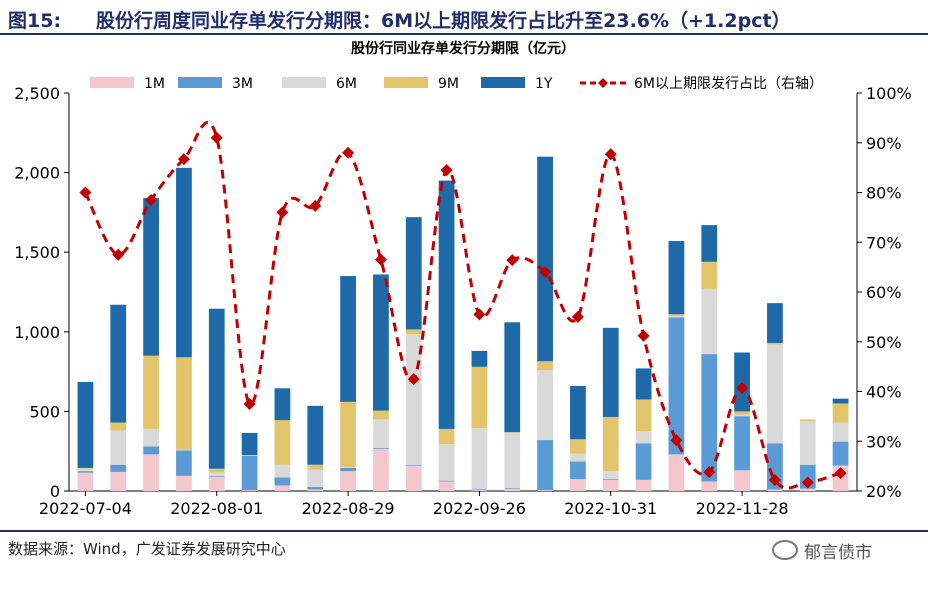 The width and height of the screenshot is (928, 589). I want to click on footer-rule, so click(464, 531).